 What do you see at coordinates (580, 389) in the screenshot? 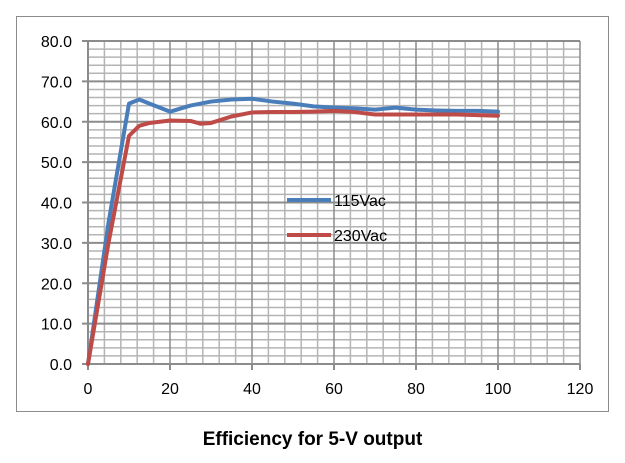
I see `x-tick-label: 120` at bounding box center [580, 389].